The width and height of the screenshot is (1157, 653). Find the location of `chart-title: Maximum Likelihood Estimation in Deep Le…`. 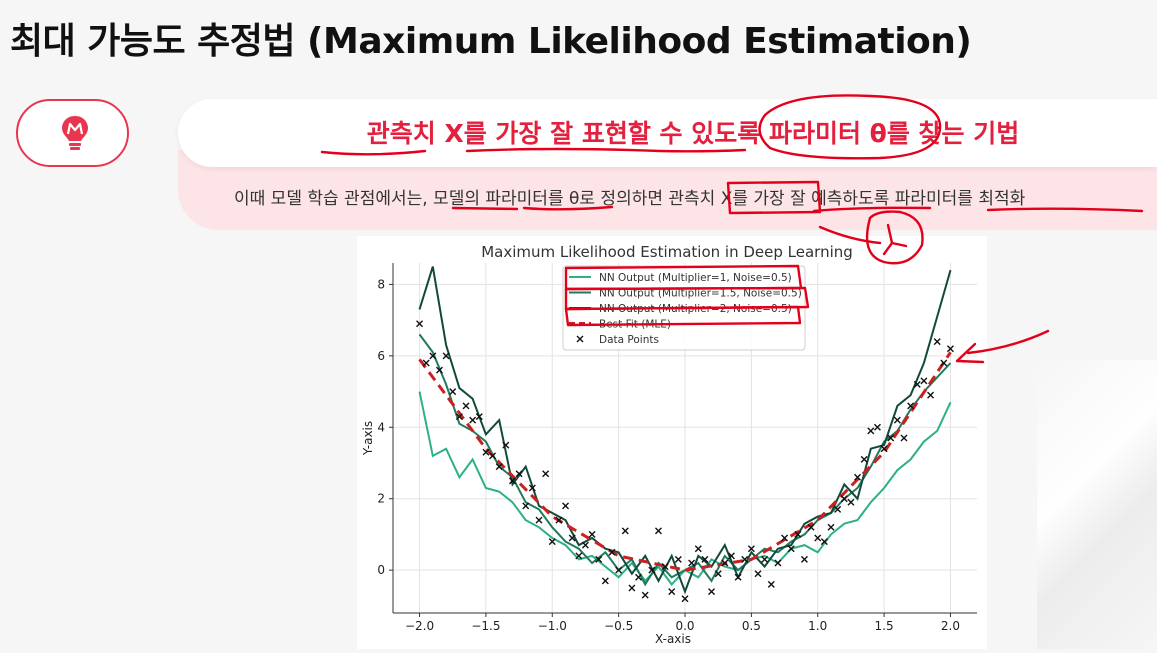

chart-title: Maximum Likelihood Estimation in Deep Le… is located at coordinates (667, 252).